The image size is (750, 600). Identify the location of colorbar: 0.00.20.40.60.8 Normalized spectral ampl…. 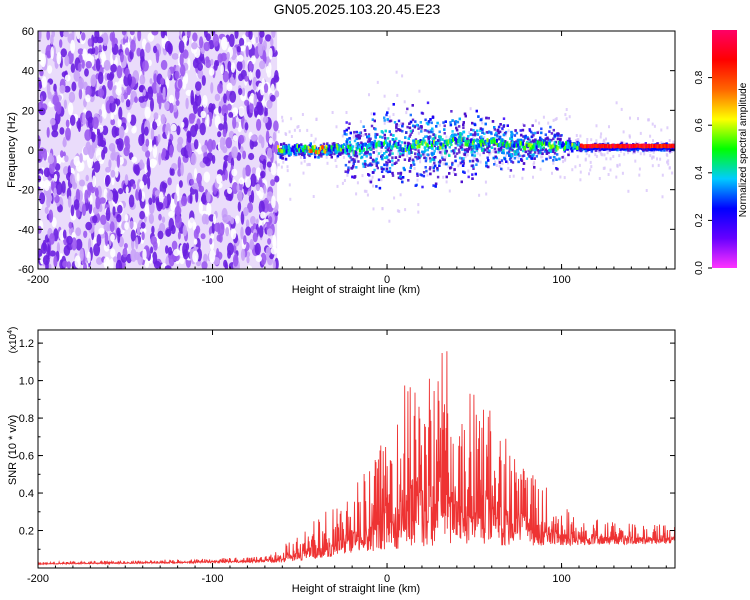
(721, 152).